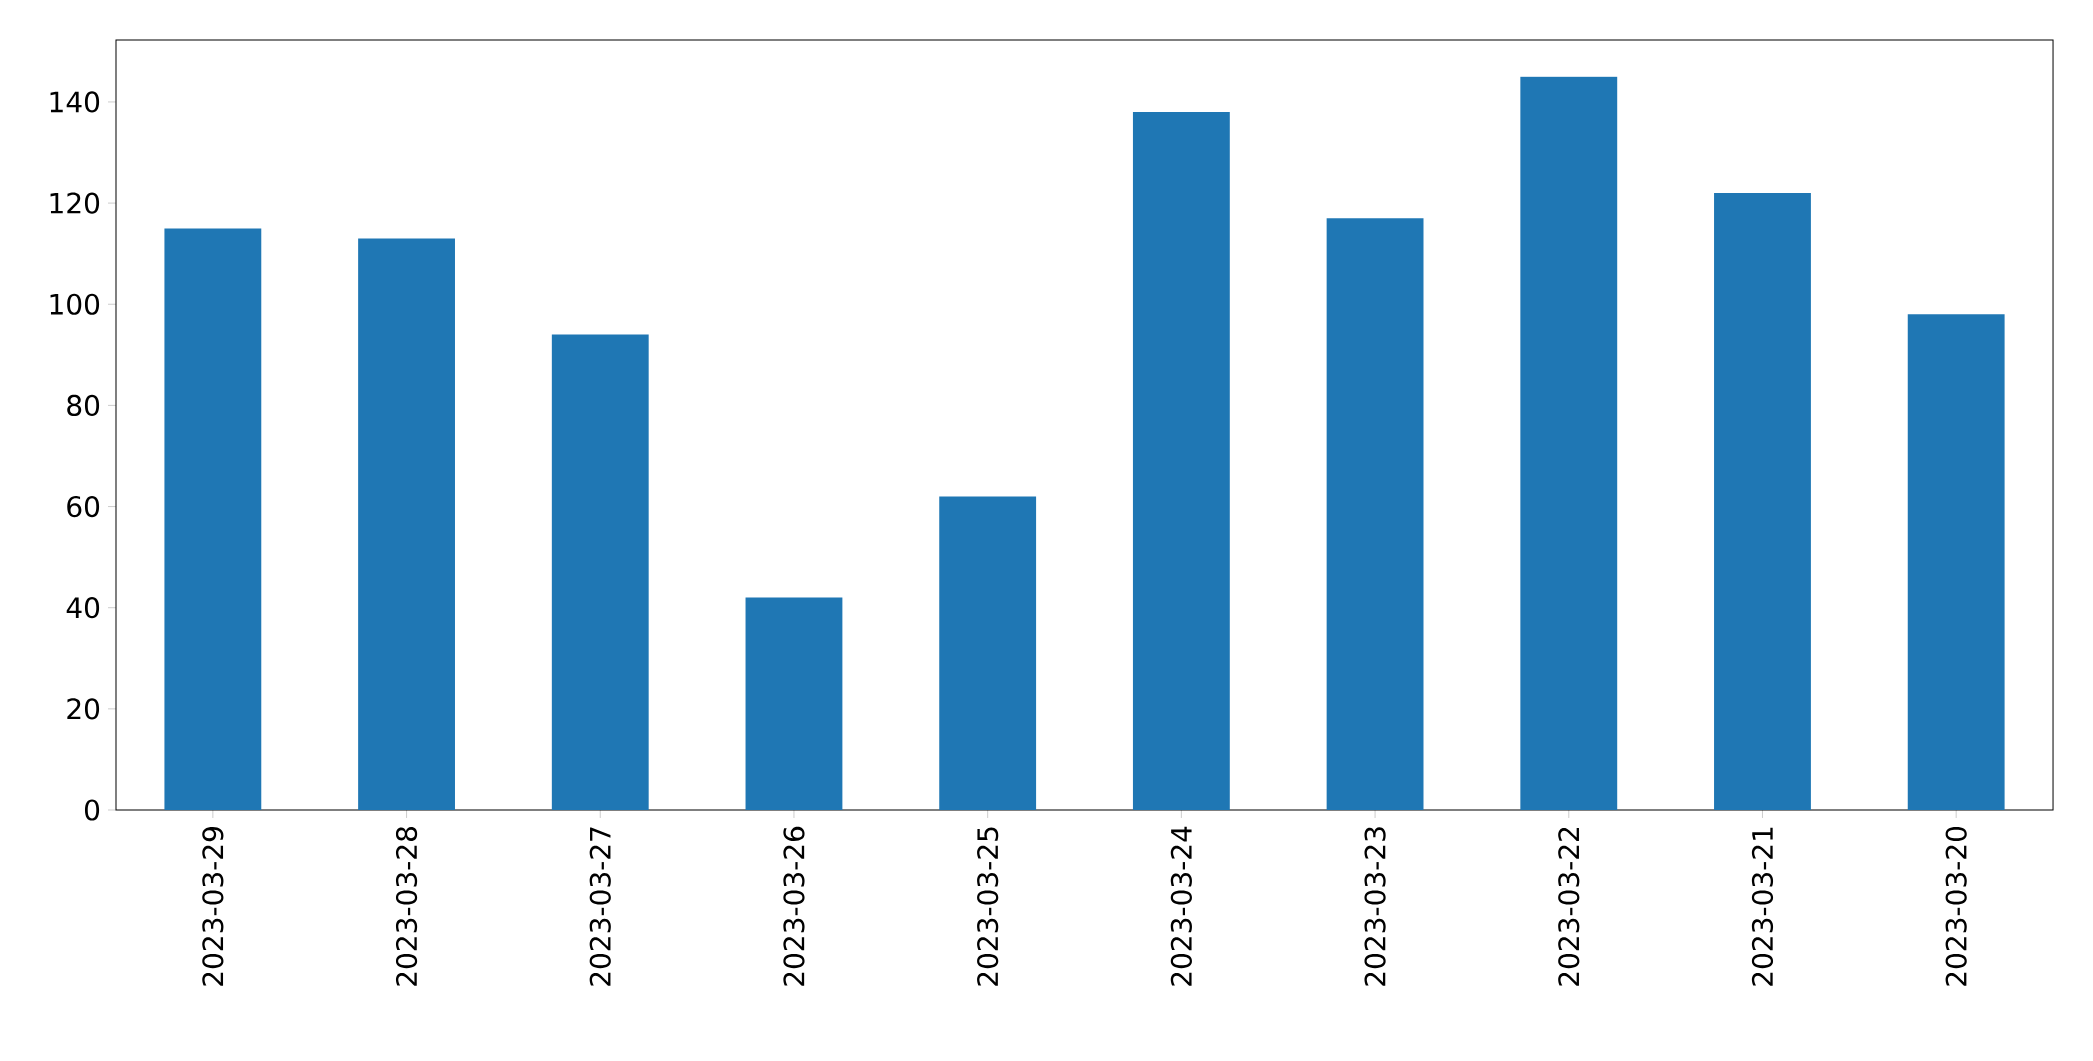 The height and width of the screenshot is (1061, 2093). I want to click on y-tick-label: 140, so click(75, 102).